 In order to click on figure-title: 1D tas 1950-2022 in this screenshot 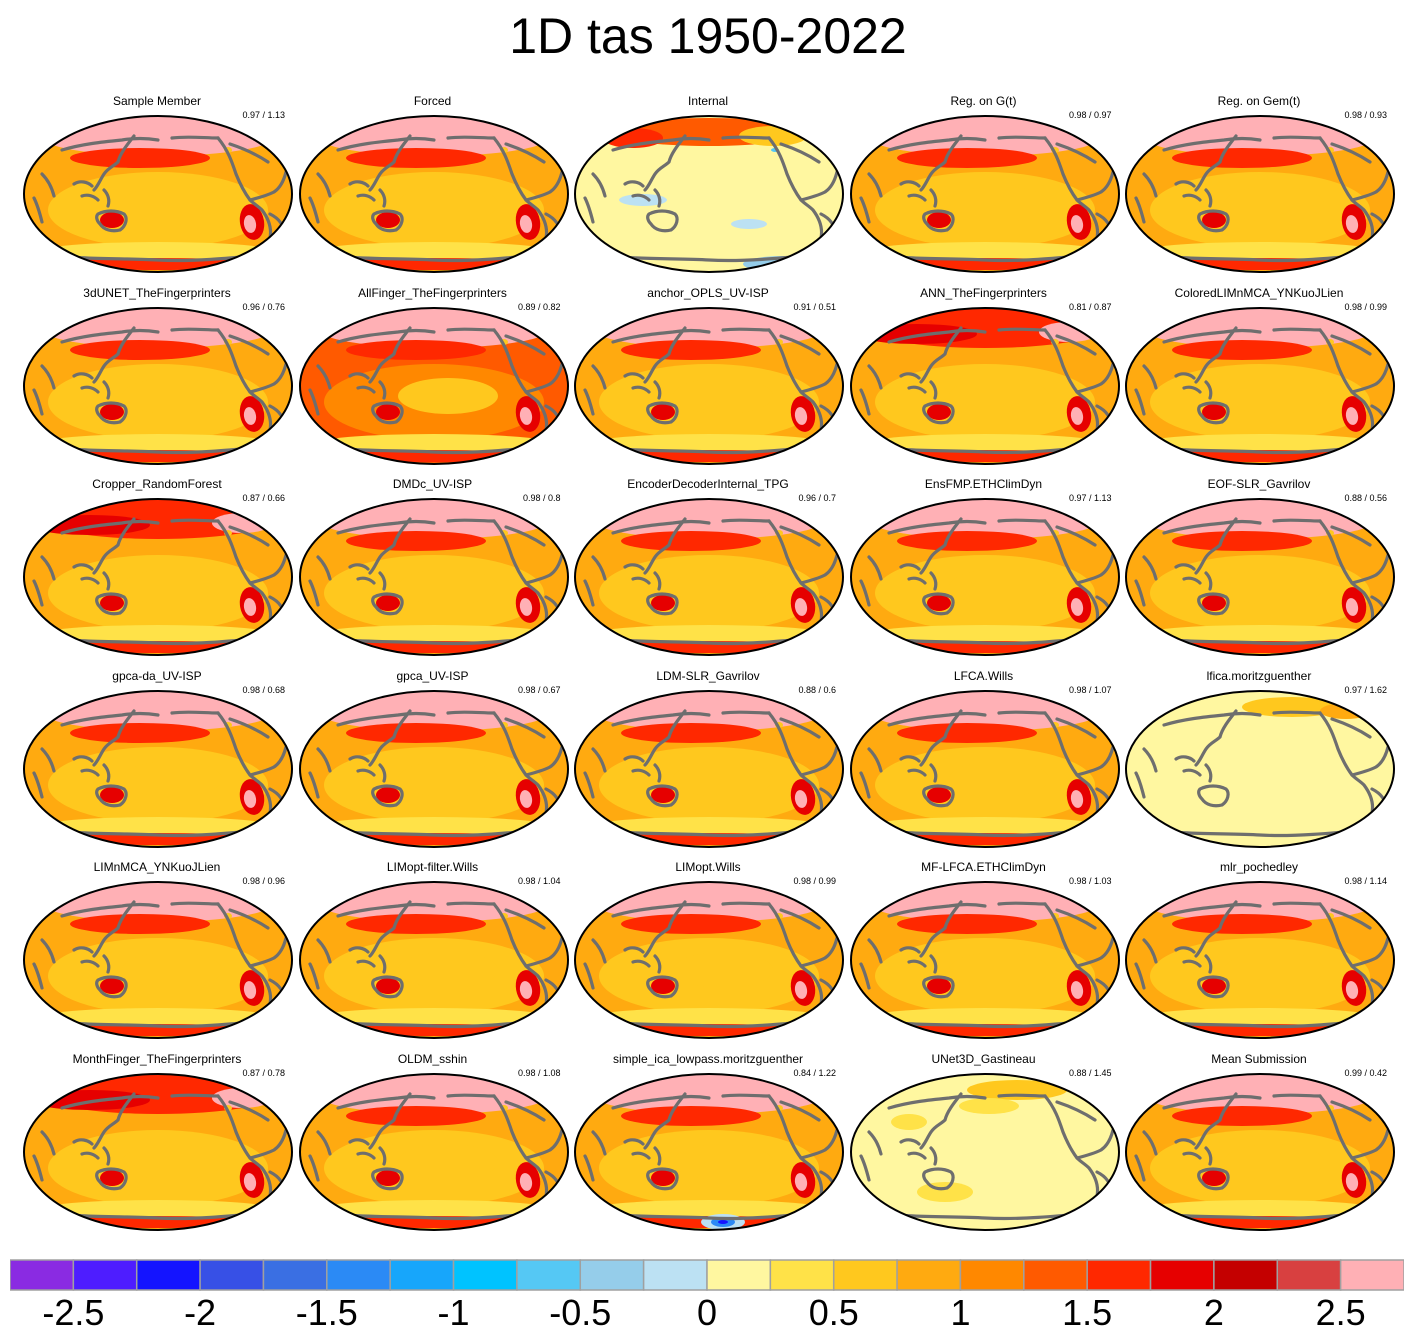, I will do `click(708, 36)`.